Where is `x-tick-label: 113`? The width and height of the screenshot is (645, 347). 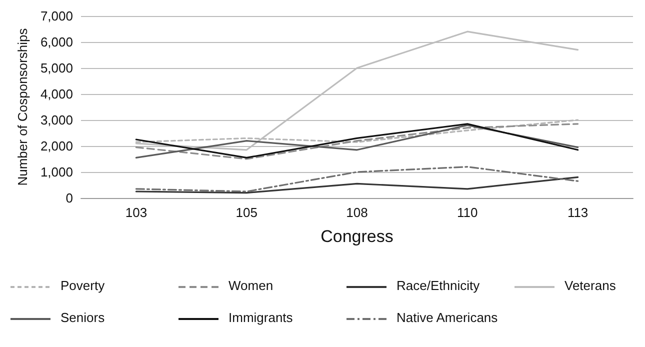
x-tick-label: 113 is located at coordinates (577, 212).